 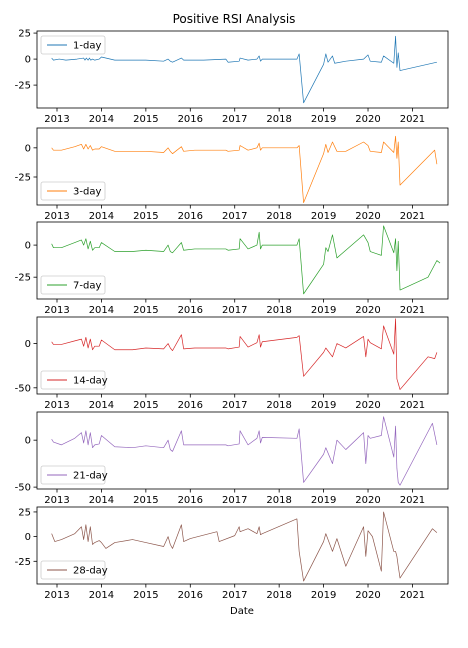 I want to click on y-tick-label-3-day-0: 0, so click(x=28, y=148).